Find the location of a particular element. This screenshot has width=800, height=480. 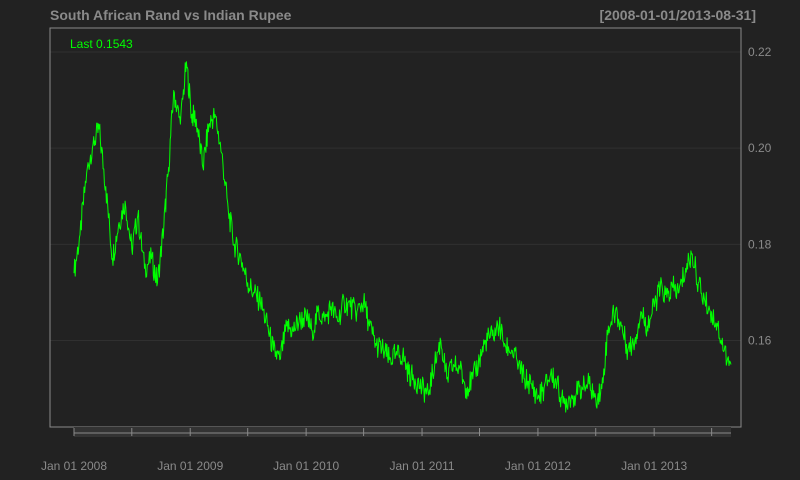

x-tick-label: Jan 01 2011 is located at coordinates (421, 466).